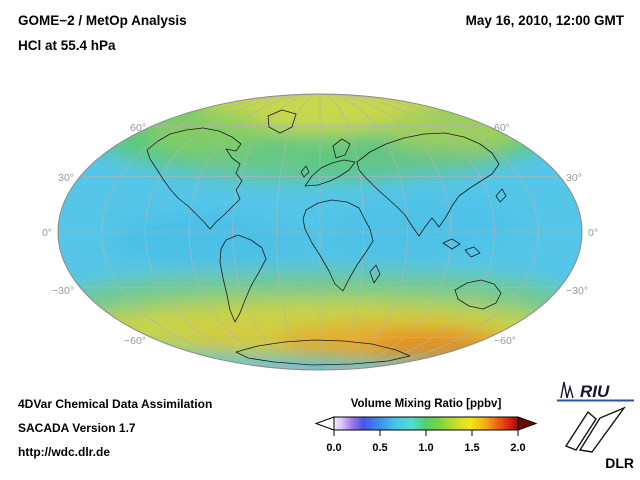  What do you see at coordinates (428, 184) in the screenshot?
I see `coast-asia` at bounding box center [428, 184].